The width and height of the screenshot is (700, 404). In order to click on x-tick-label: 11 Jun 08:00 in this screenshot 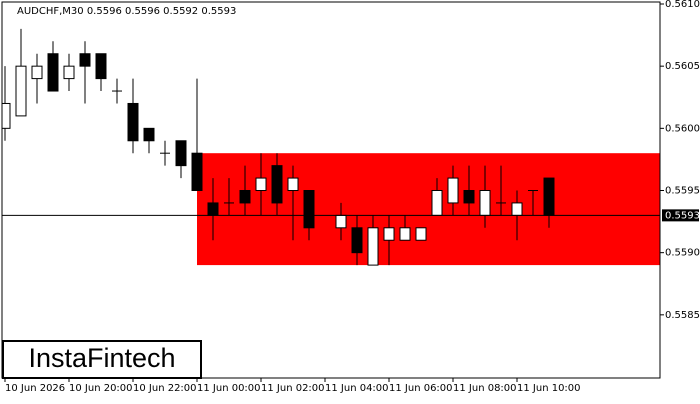, I will do `click(485, 388)`.